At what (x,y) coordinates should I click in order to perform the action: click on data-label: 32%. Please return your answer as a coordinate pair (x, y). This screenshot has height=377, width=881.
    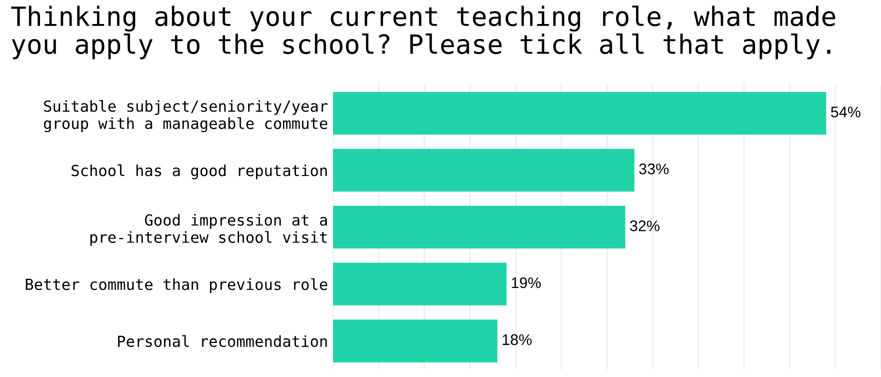
    Looking at the image, I should click on (645, 226).